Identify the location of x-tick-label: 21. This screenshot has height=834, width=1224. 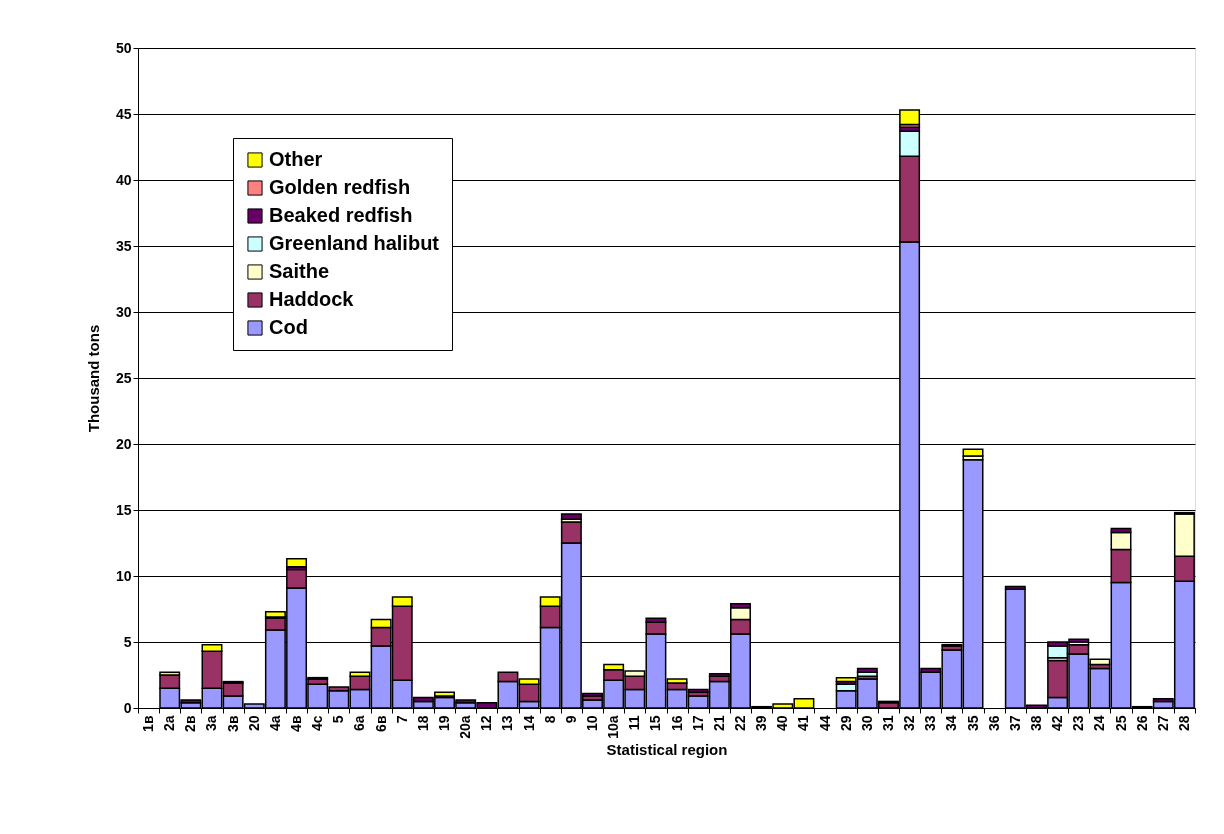
(718, 723).